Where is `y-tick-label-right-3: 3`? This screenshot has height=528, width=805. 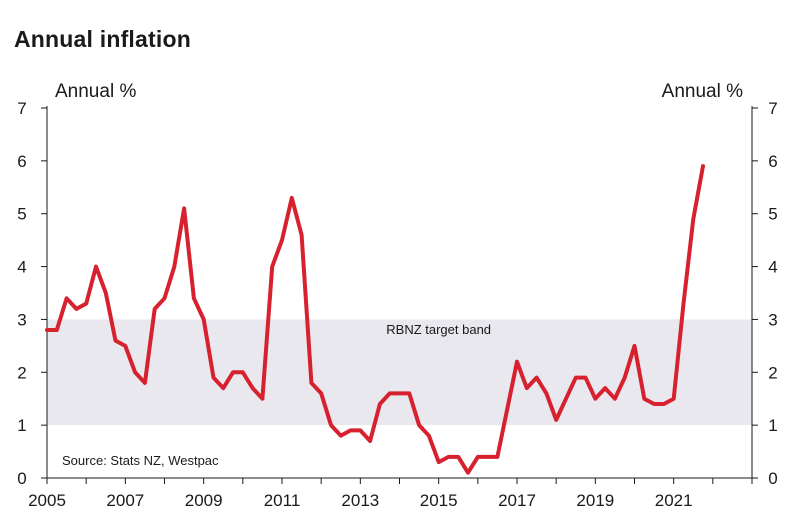 y-tick-label-right-3: 3 is located at coordinates (772, 319).